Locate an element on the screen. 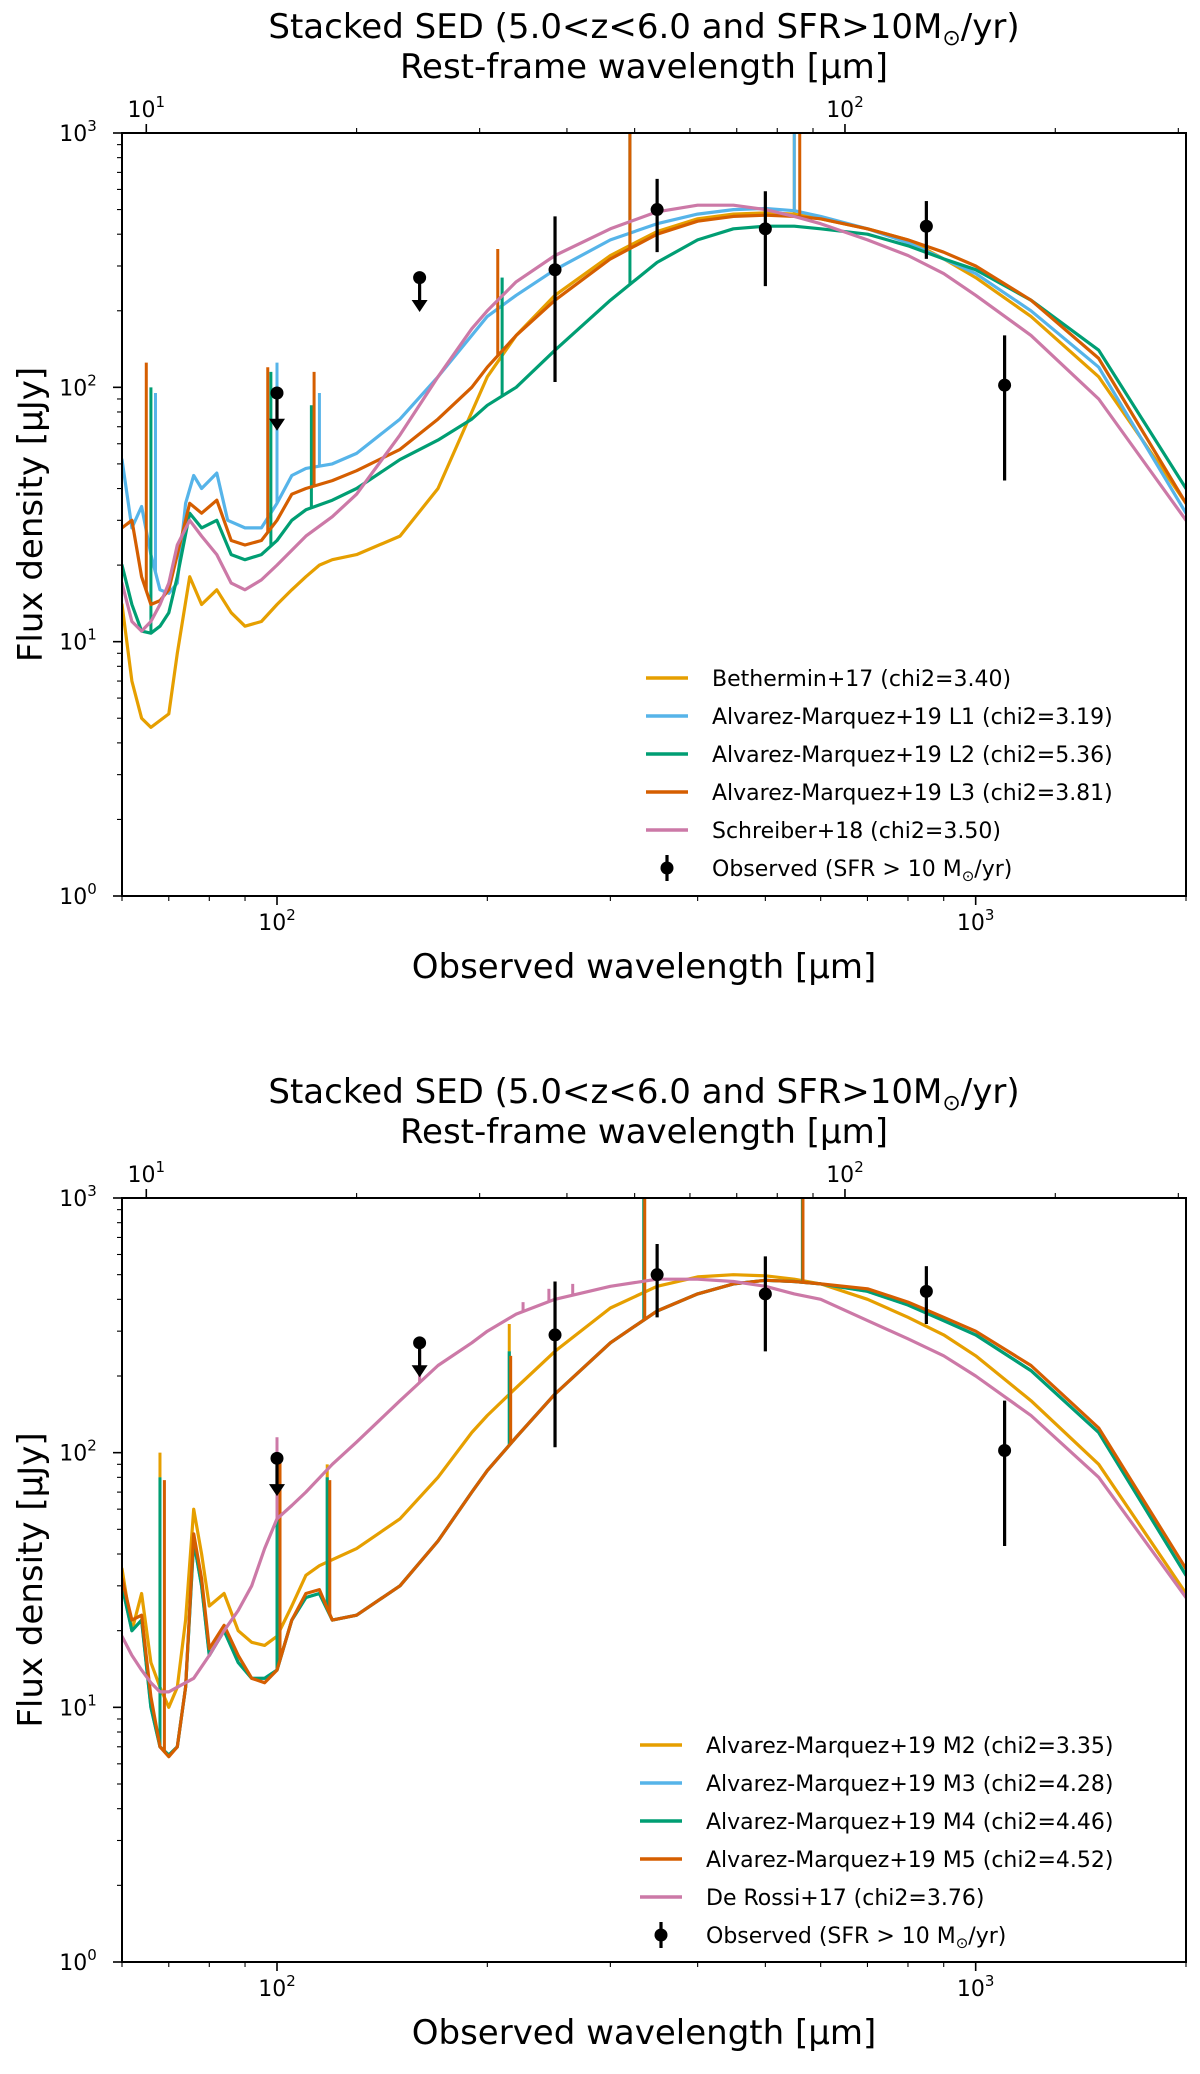 The width and height of the screenshot is (1200, 2074). legend-label-4: Alvarez-Marquez+19 L3 (chi2=3.81) is located at coordinates (912, 793).